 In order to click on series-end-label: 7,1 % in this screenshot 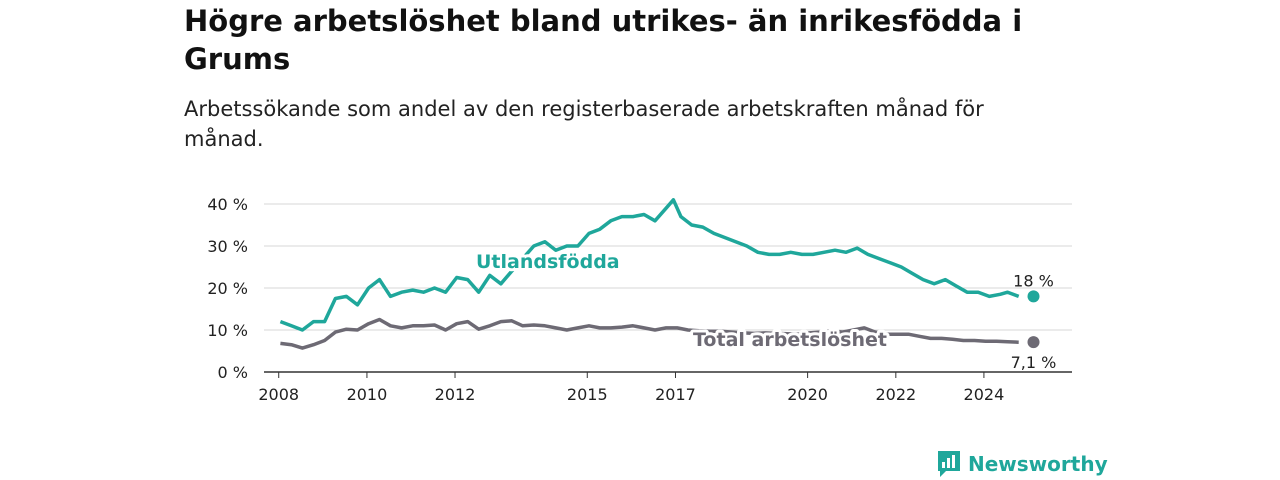, I will do `click(1034, 362)`.